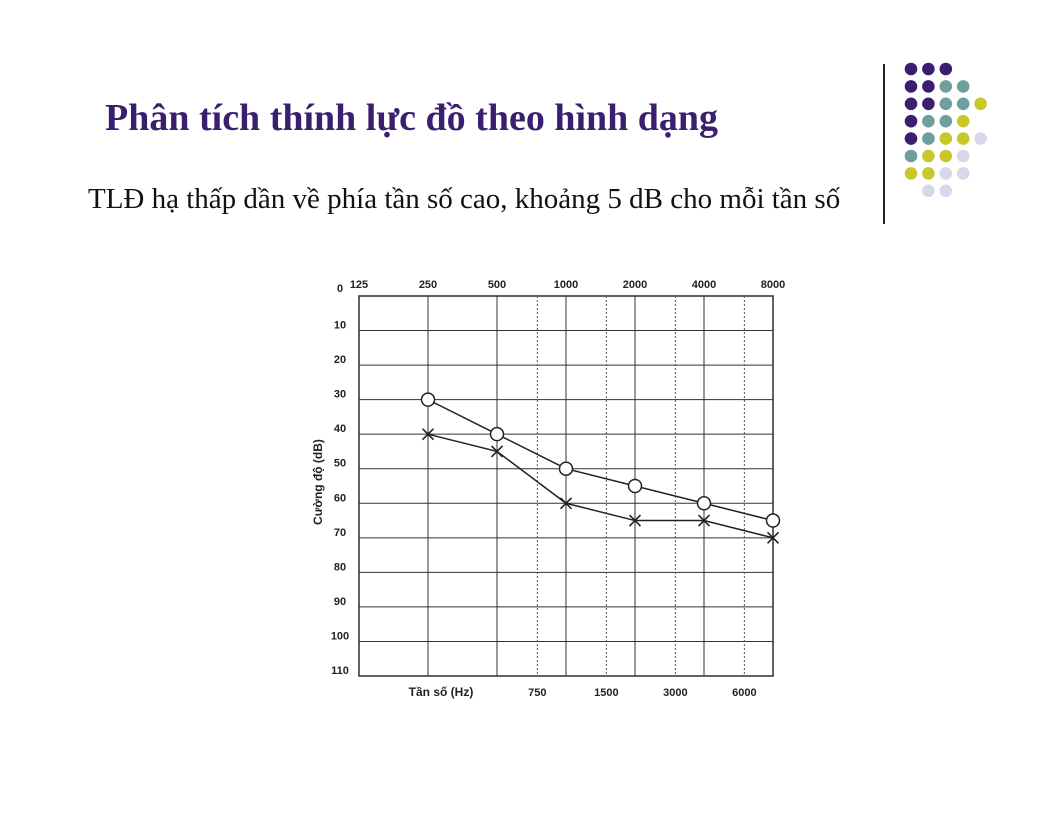 Image resolution: width=1056 pixels, height=816 pixels. Describe the element at coordinates (359, 285) in the screenshot. I see `x-tick-label-top: 125` at that location.